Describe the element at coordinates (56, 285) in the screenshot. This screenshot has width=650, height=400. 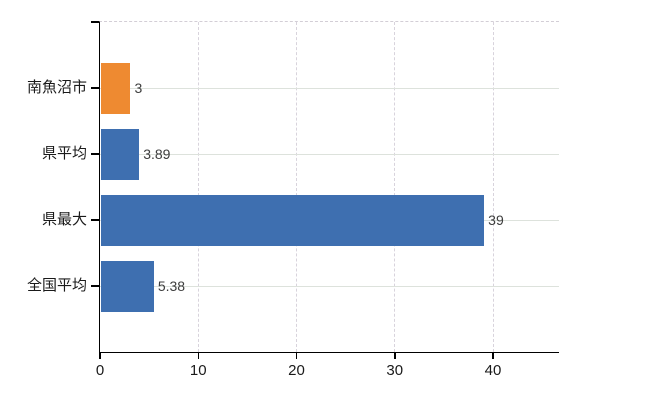
I see `y-axis-label: 全国平均` at that location.